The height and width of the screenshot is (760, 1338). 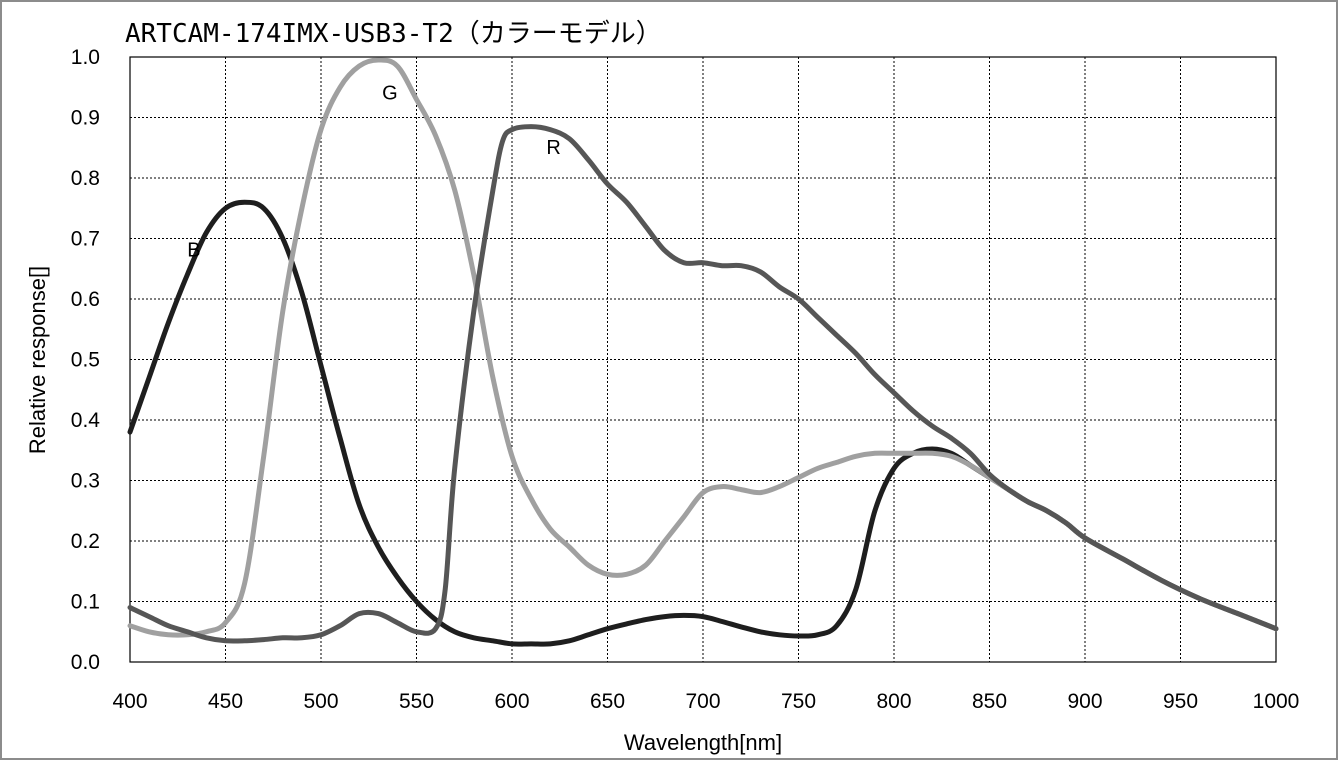 I want to click on x-tick-label: 650, so click(x=607, y=701).